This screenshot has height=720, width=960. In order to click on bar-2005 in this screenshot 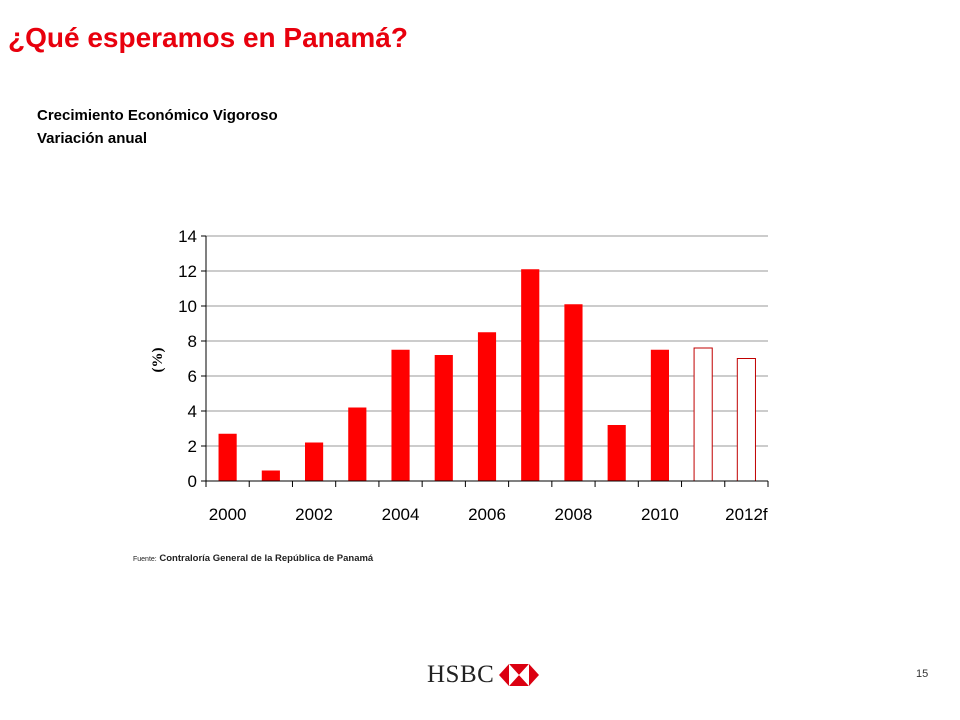, I will do `click(443, 418)`.